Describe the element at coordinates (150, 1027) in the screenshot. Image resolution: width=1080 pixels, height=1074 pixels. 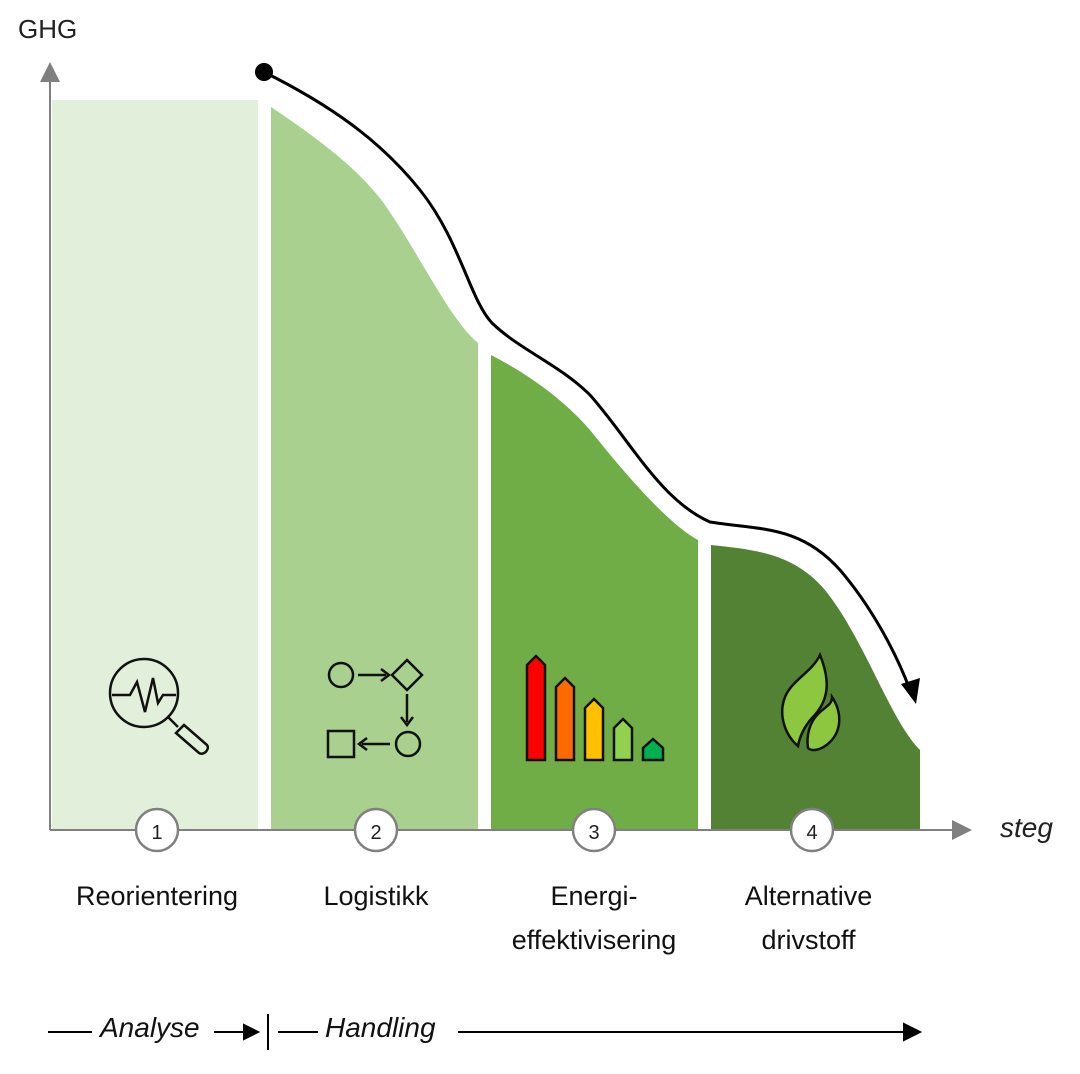
I see `phase-analyse: Analyse` at that location.